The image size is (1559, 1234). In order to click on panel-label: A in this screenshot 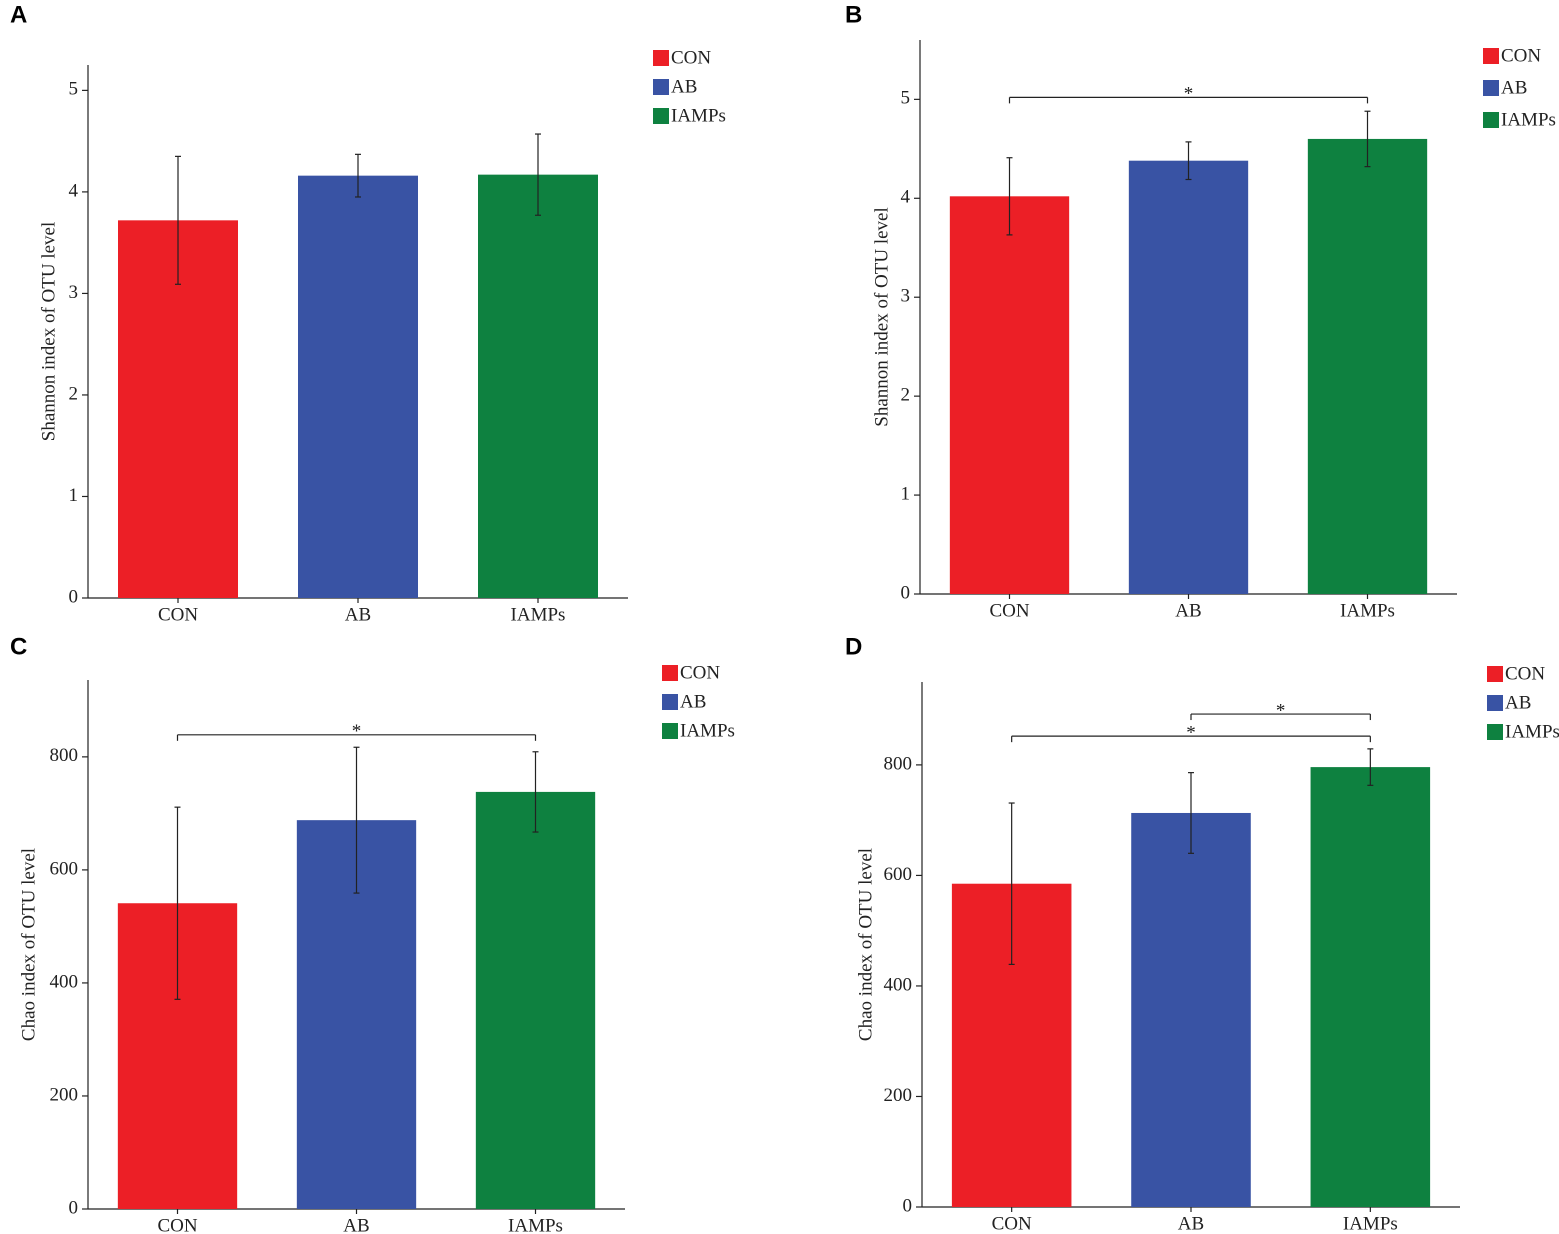, I will do `click(18, 14)`.